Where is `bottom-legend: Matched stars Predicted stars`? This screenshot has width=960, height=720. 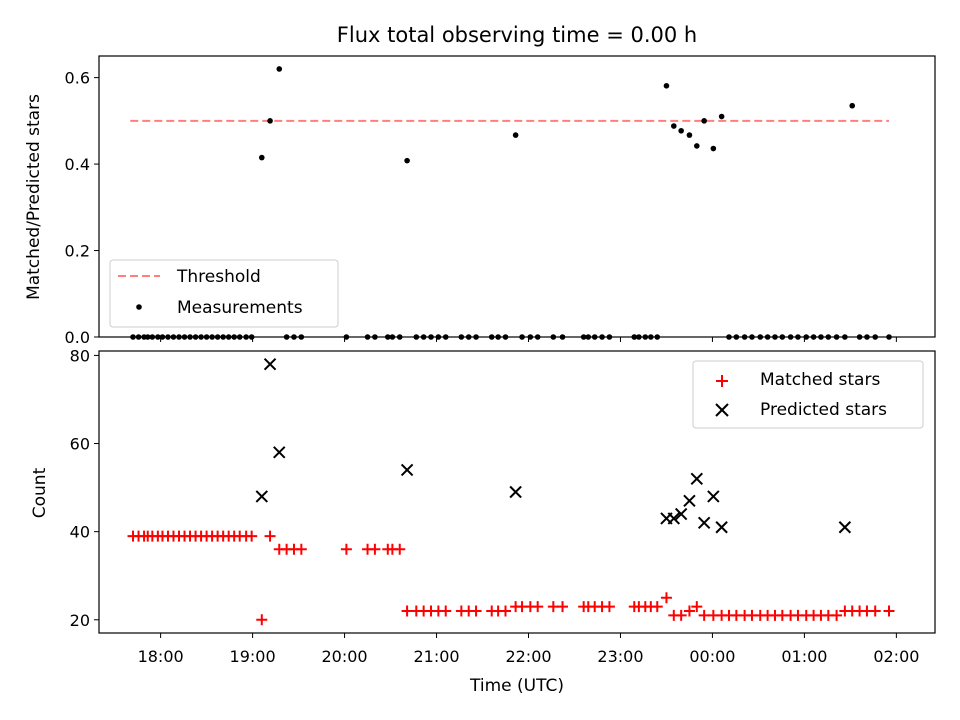 bottom-legend: Matched stars Predicted stars is located at coordinates (808, 394).